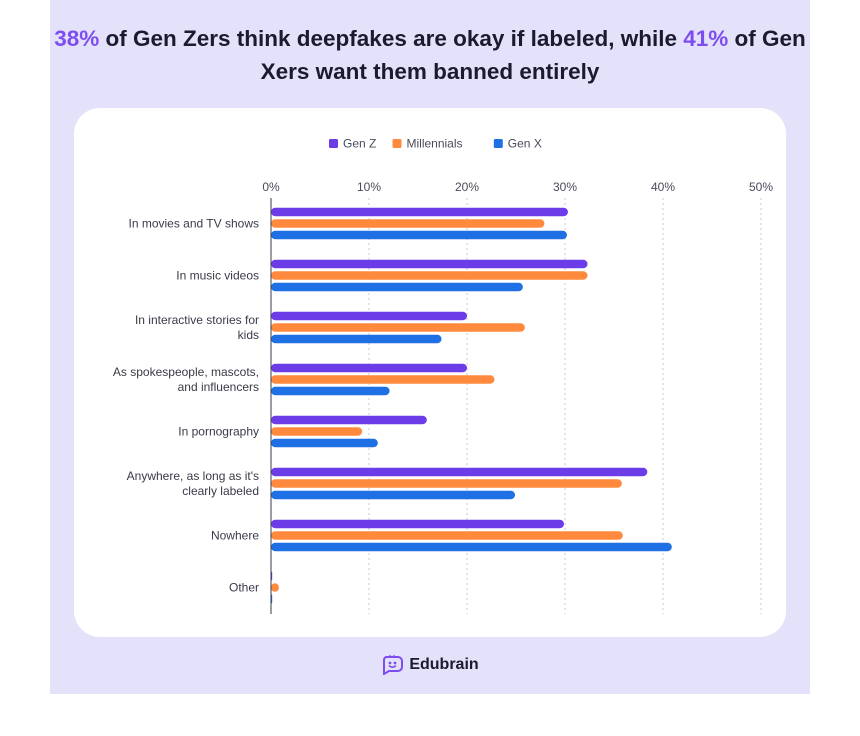 The height and width of the screenshot is (736, 860). What do you see at coordinates (220, 491) in the screenshot?
I see `category-label: clearly labeled` at bounding box center [220, 491].